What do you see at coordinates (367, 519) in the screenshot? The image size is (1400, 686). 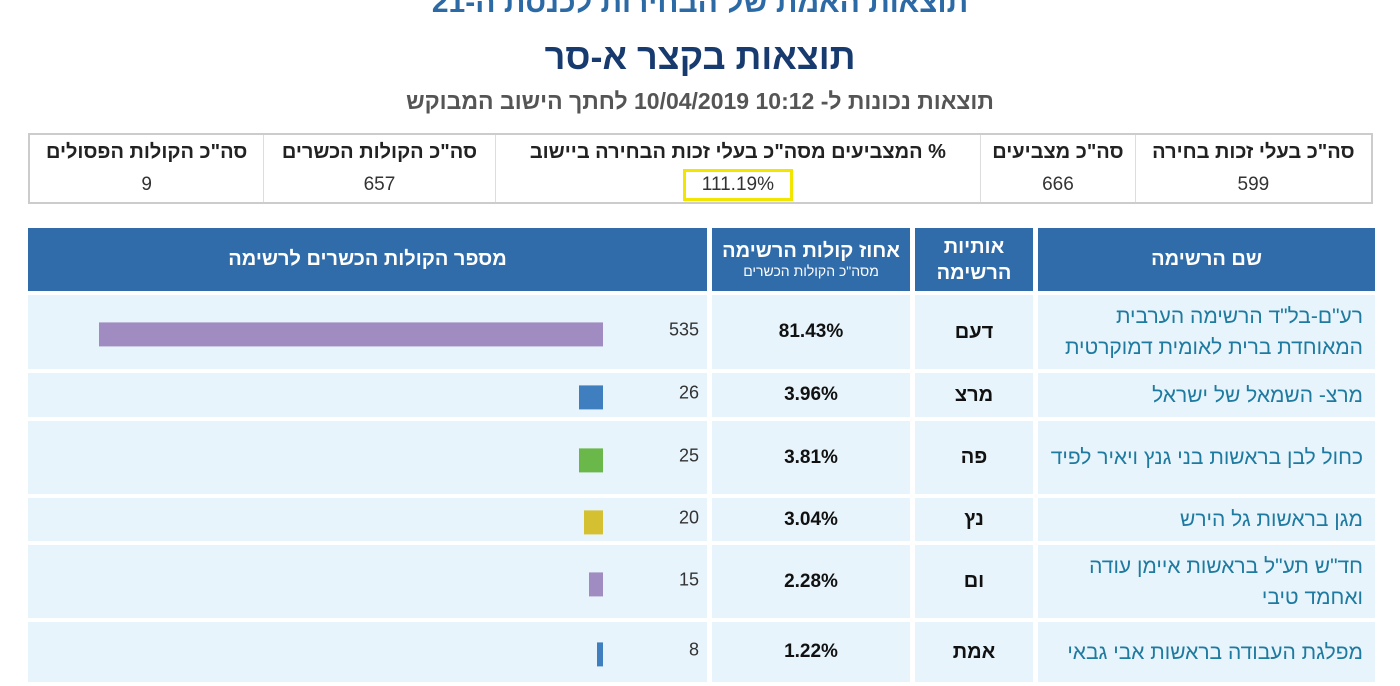 I see `list-votes-cell: 20` at bounding box center [367, 519].